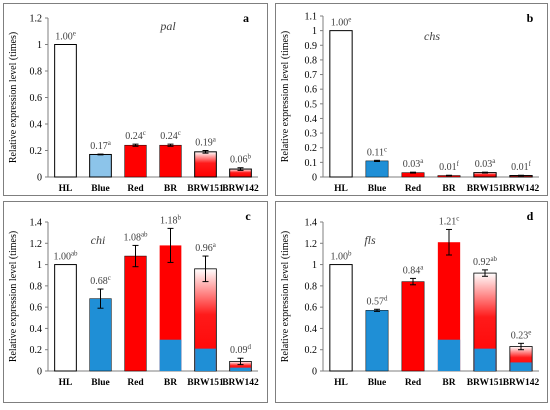  I want to click on data-label-value: 1.08, so click(132, 237).